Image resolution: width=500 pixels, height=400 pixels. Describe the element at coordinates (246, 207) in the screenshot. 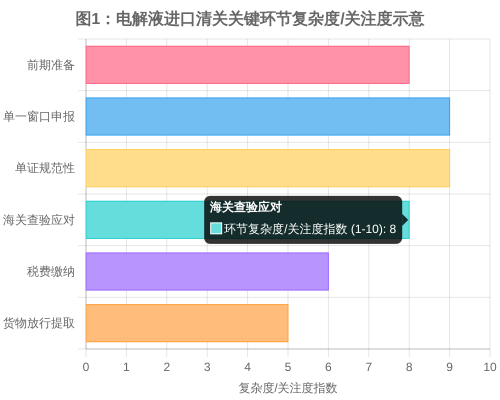

I see `tooltip-title: 海关查验应对` at that location.